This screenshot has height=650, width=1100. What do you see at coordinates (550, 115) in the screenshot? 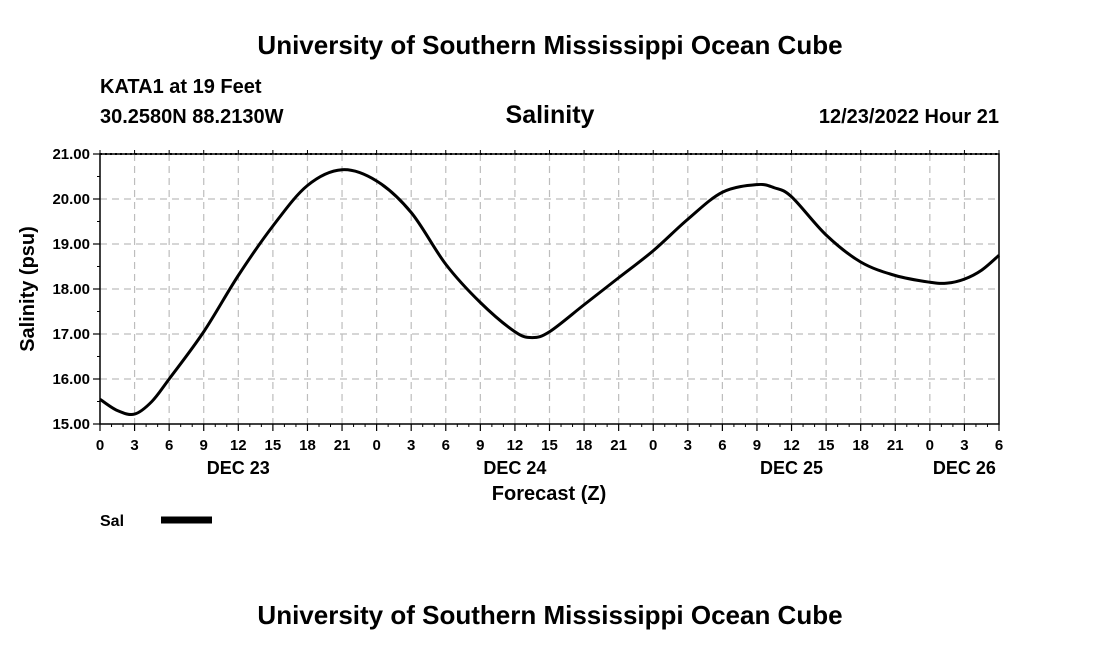
I see `chart-title: Salinity` at bounding box center [550, 115].